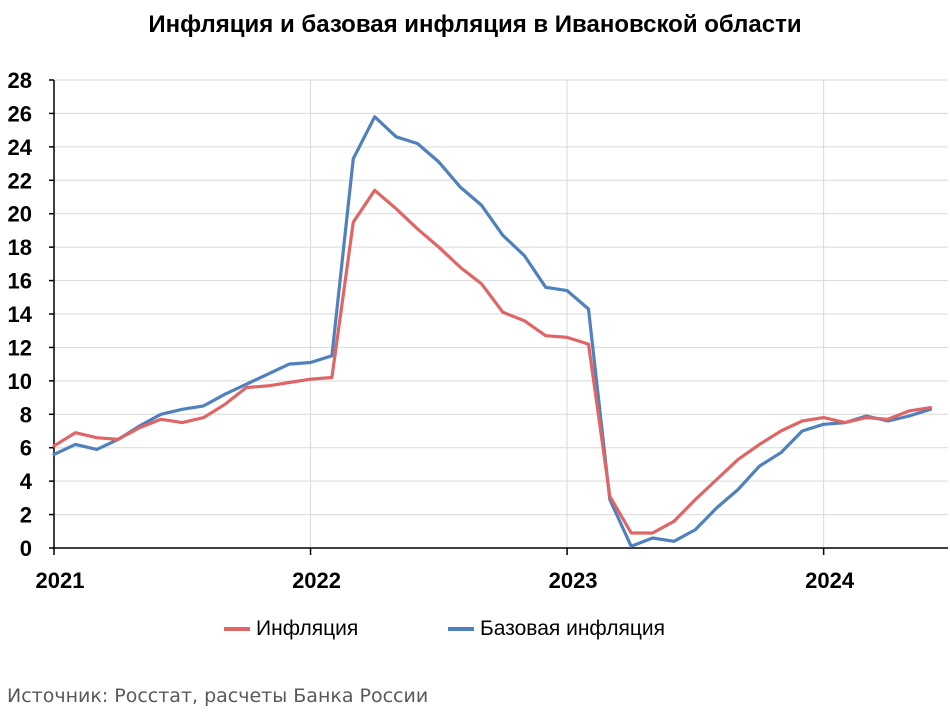 This screenshot has width=950, height=712. What do you see at coordinates (573, 628) in the screenshot?
I see `legend-label-core-inflation: Базовая инфляция` at bounding box center [573, 628].